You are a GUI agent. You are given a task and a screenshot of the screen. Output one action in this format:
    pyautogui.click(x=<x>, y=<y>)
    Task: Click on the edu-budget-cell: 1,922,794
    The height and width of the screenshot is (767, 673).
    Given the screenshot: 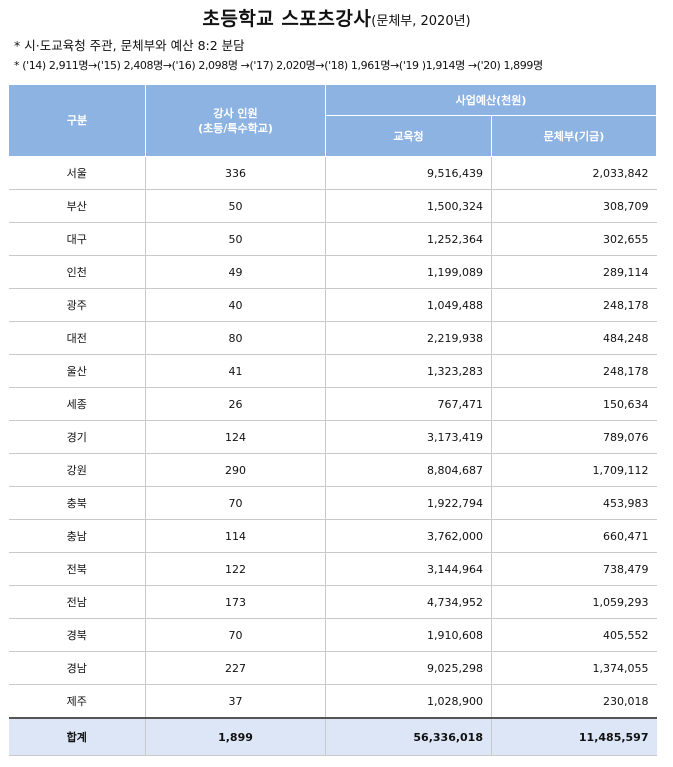 What is the action you would take?
    pyautogui.click(x=408, y=503)
    